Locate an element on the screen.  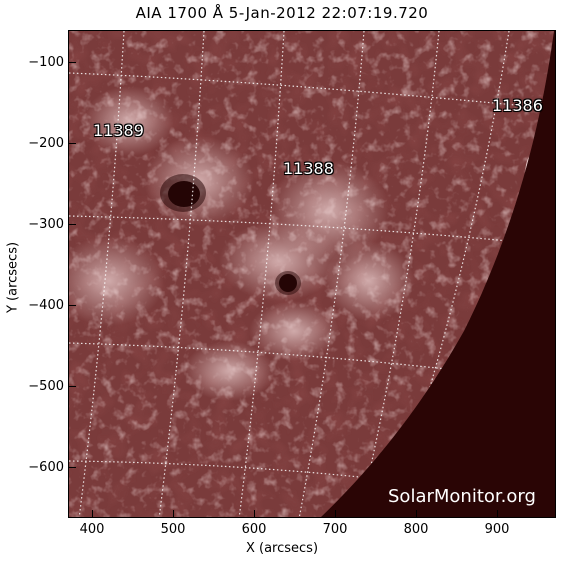
y-tick-label: −500 is located at coordinates (46, 386).